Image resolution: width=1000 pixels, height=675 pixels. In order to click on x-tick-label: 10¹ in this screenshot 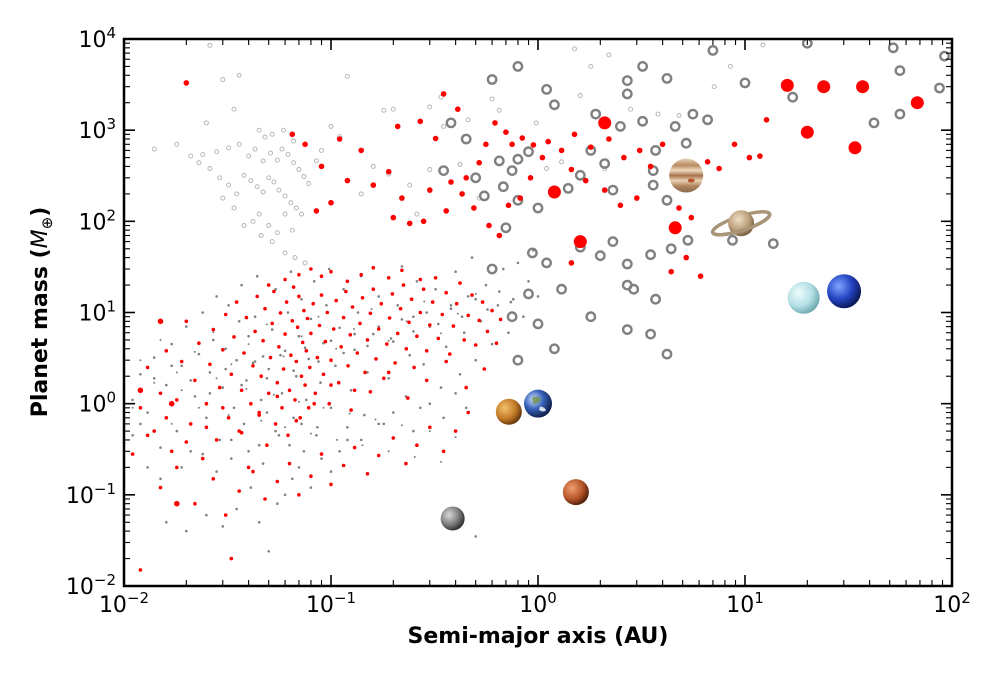, I will do `click(745, 603)`.